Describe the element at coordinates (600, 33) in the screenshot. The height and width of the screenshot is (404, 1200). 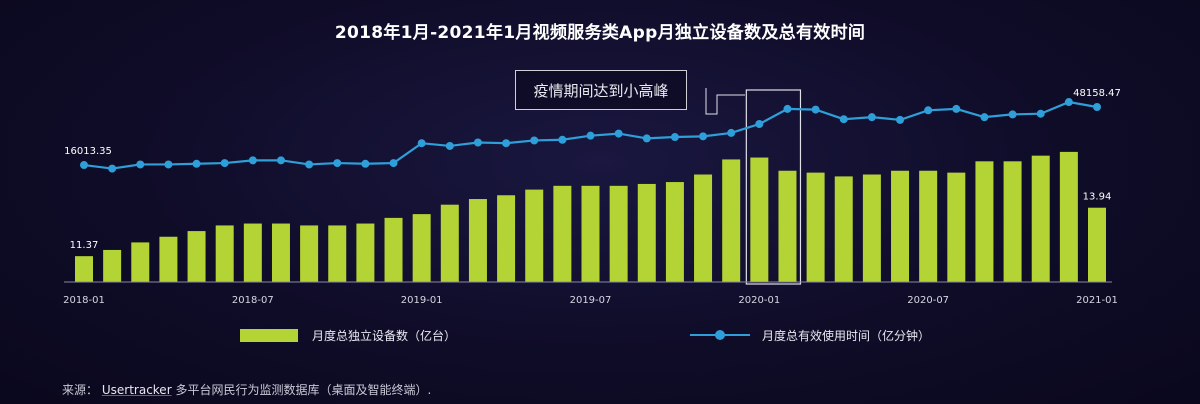
I see `chart-title: 2018年1月-2021年1月视频服务类App月独立设备数及总有效时间` at that location.